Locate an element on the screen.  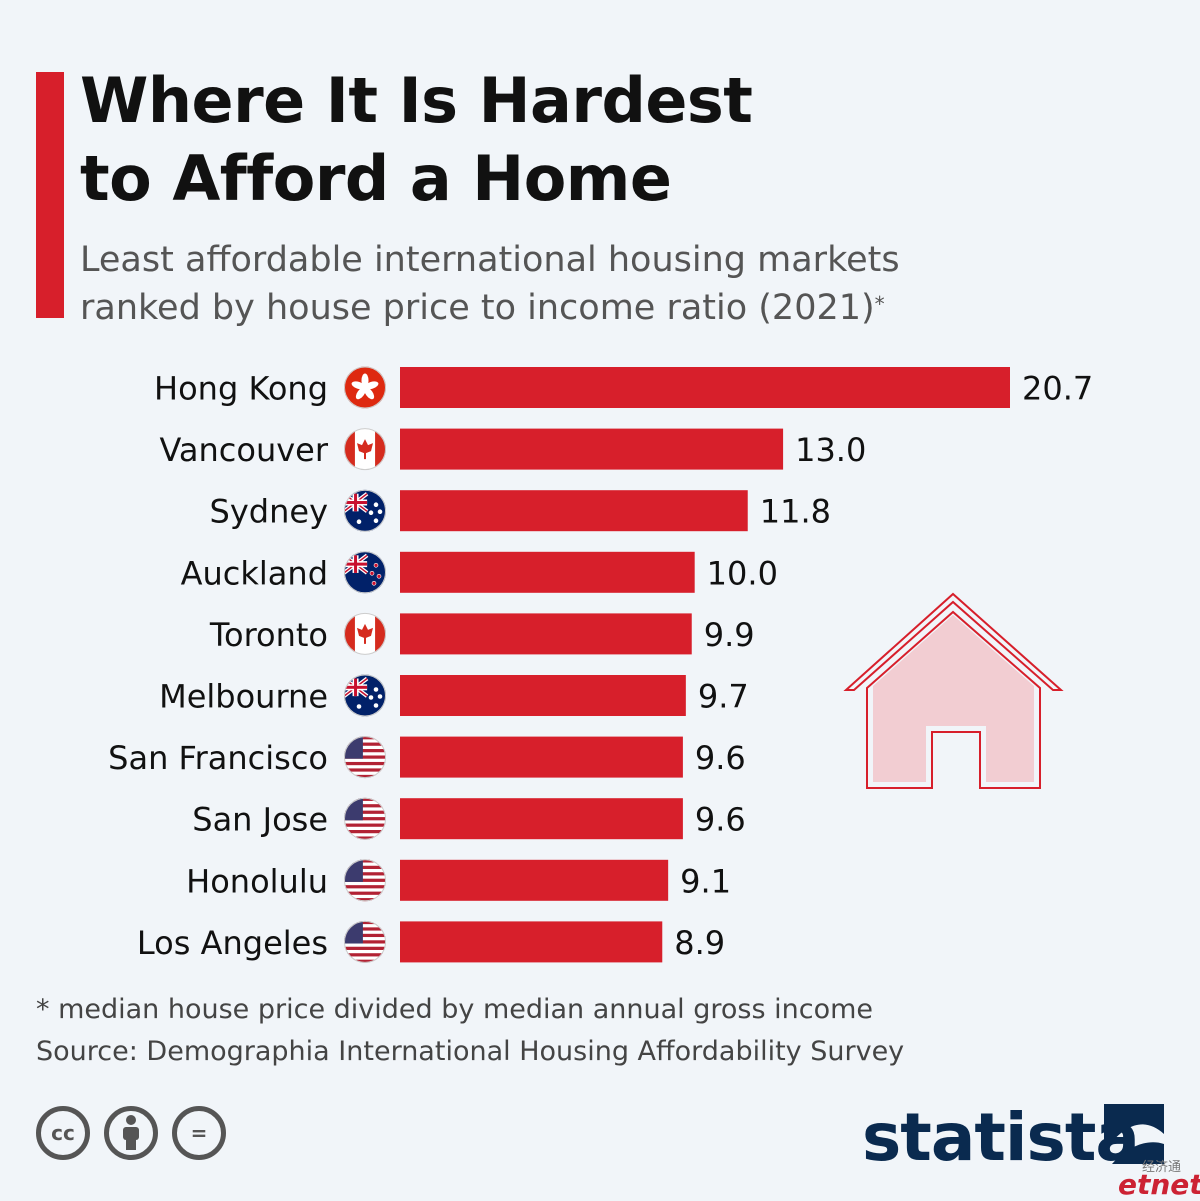
category-label-los-angeles: Los Angeles is located at coordinates (232, 943).